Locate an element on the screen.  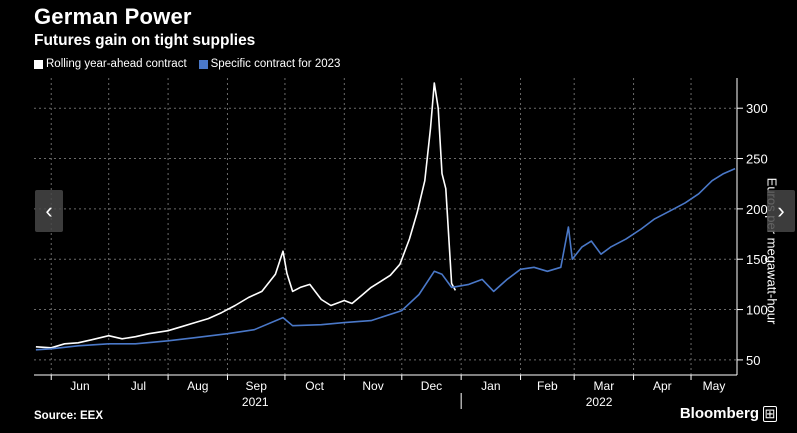
bloomberg-logo: Bloomberg ⊞ is located at coordinates (728, 413).